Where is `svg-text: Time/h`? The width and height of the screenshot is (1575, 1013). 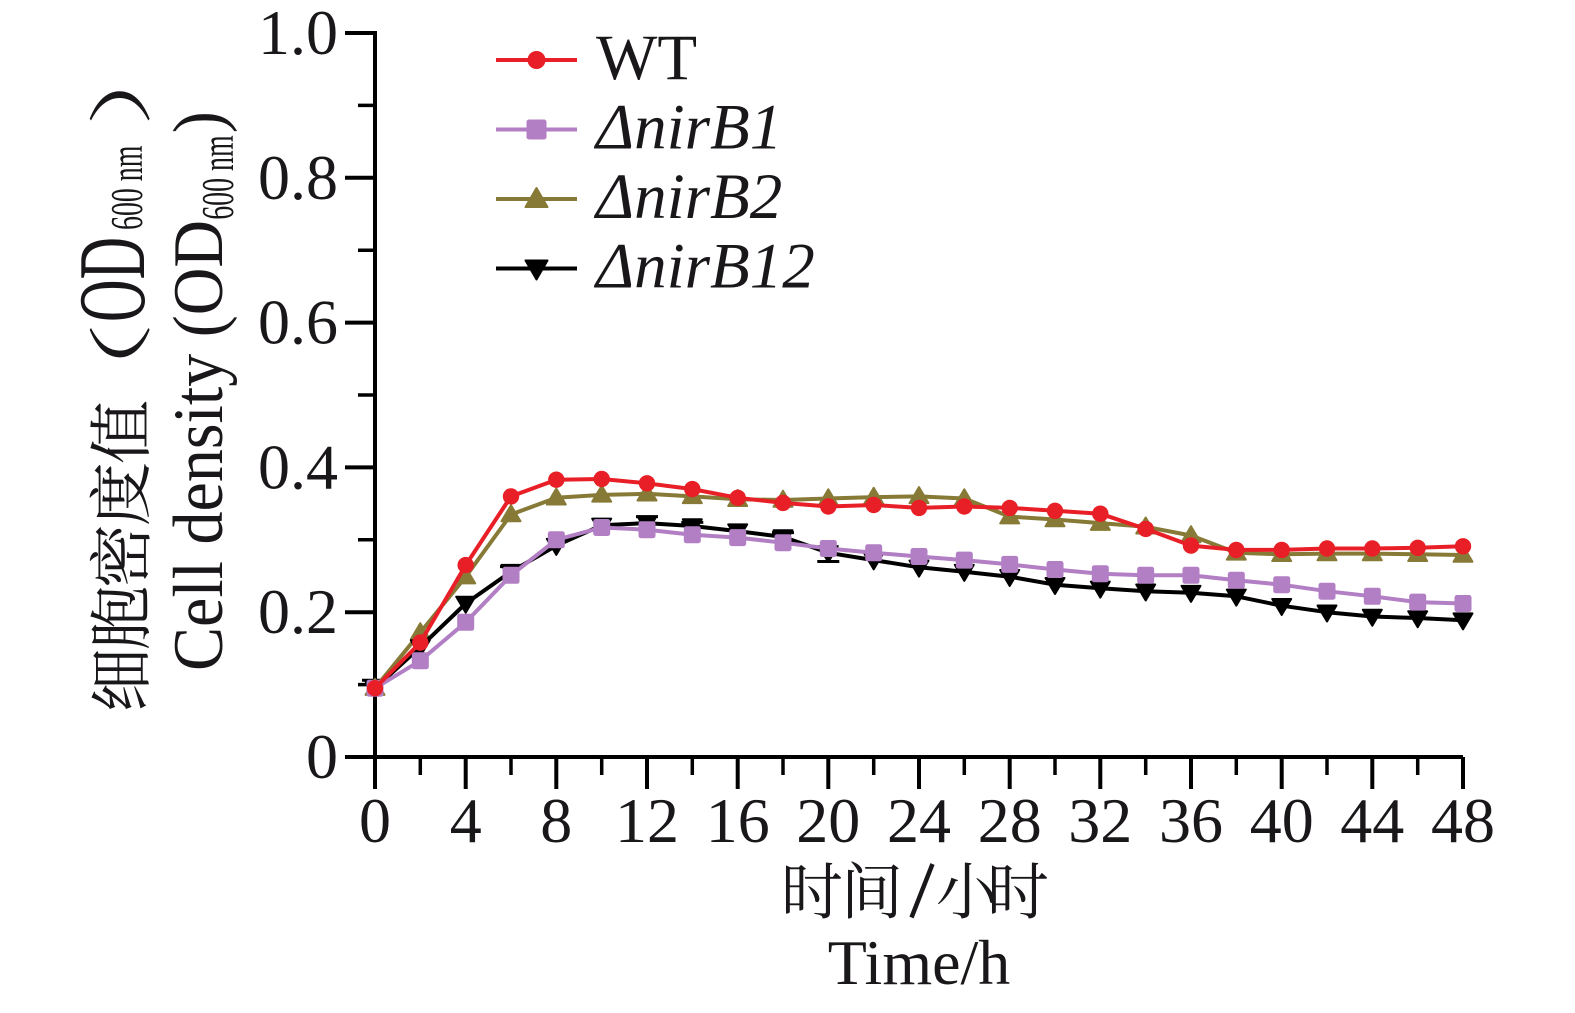 svg-text: Time/h is located at coordinates (919, 962).